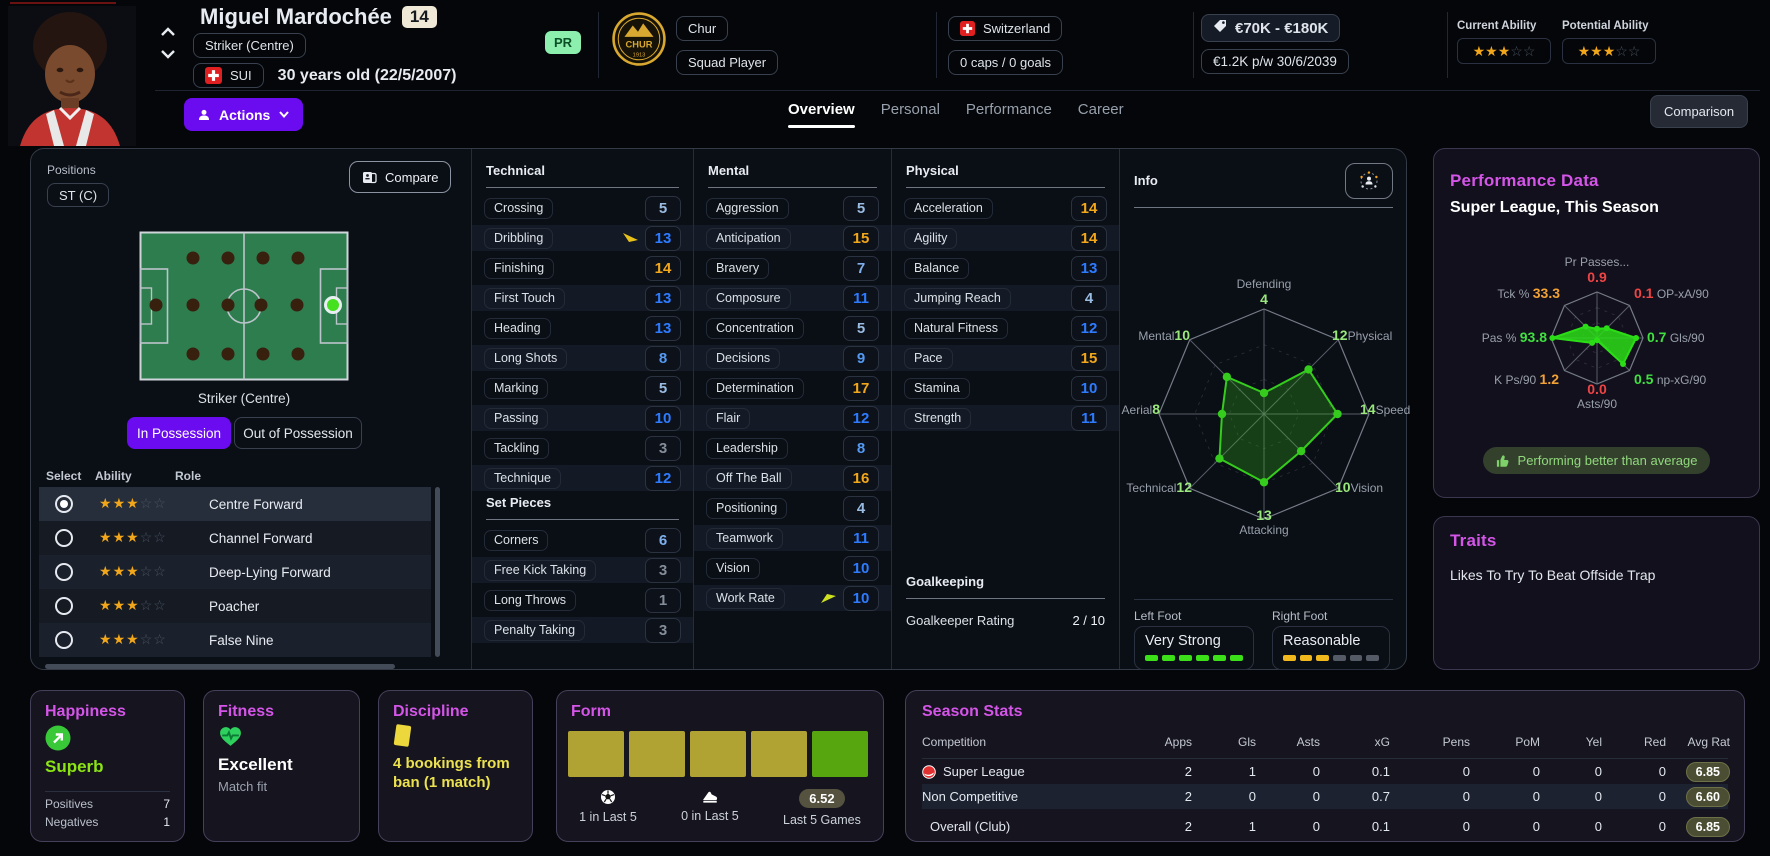 The height and width of the screenshot is (856, 1770). What do you see at coordinates (1382, 742) in the screenshot?
I see `stats-header-xg: xG` at bounding box center [1382, 742].